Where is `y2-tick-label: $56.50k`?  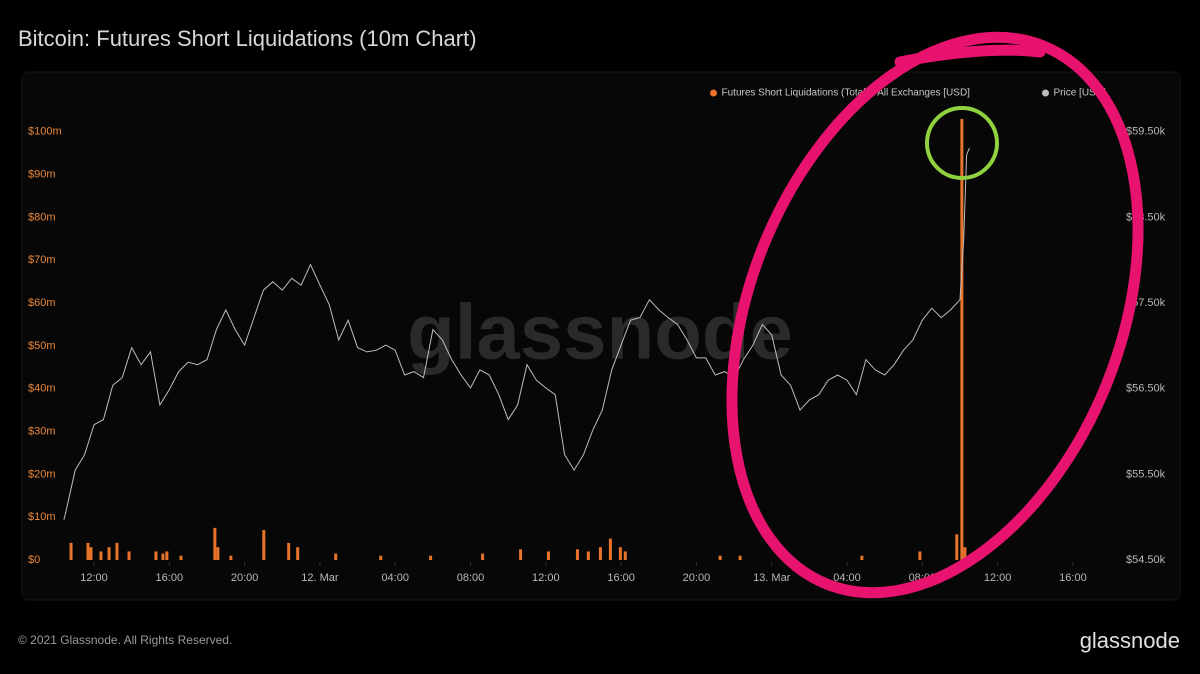 y2-tick-label: $56.50k is located at coordinates (1146, 389).